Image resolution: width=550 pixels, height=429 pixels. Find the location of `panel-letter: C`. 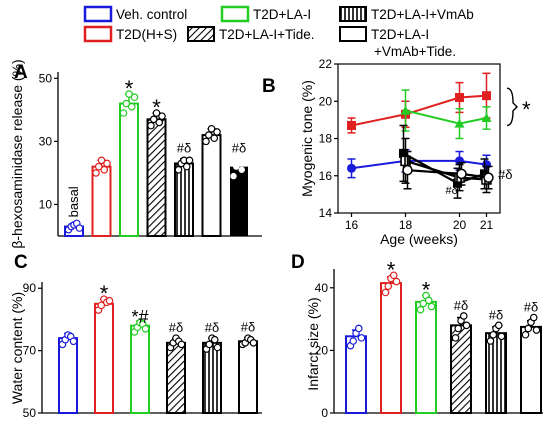

panel-letter: C is located at coordinates (21, 262).